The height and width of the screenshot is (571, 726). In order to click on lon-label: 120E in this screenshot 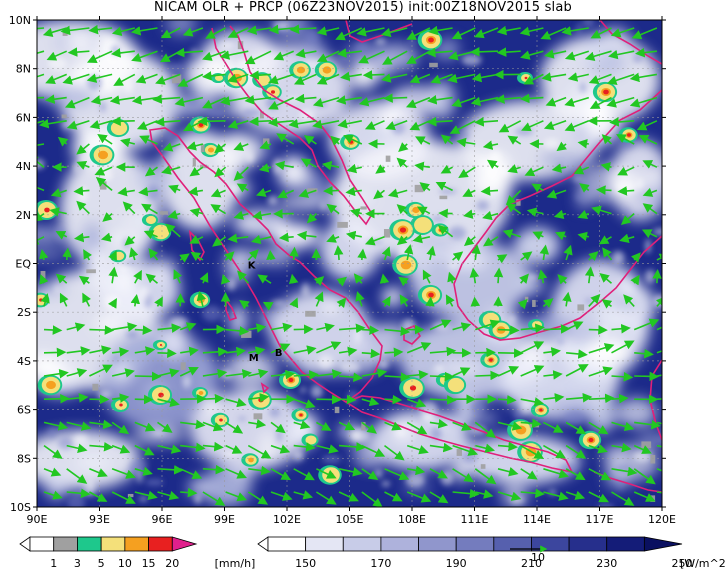, I will do `click(662, 519)`.